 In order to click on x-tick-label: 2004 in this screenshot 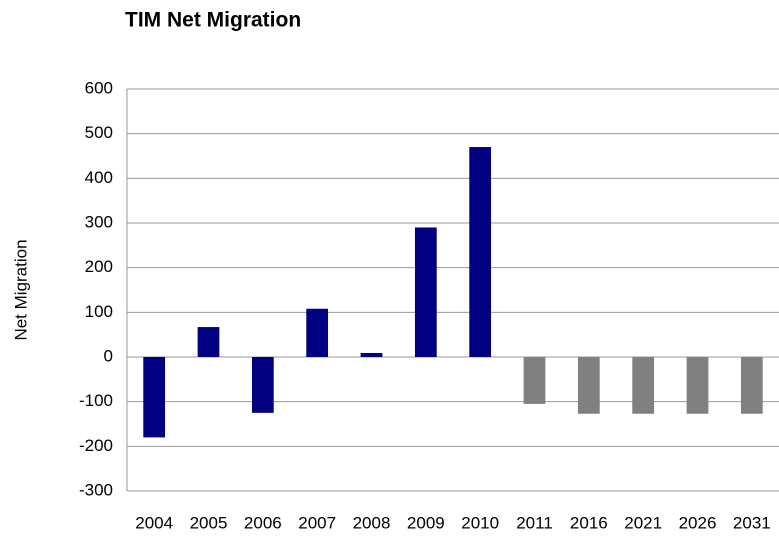, I will do `click(154, 522)`.